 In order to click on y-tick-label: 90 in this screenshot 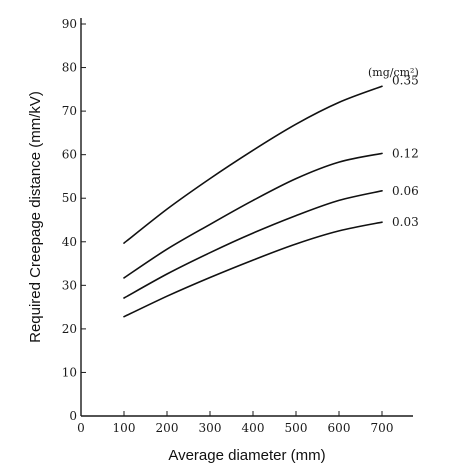, I will do `click(69, 24)`.